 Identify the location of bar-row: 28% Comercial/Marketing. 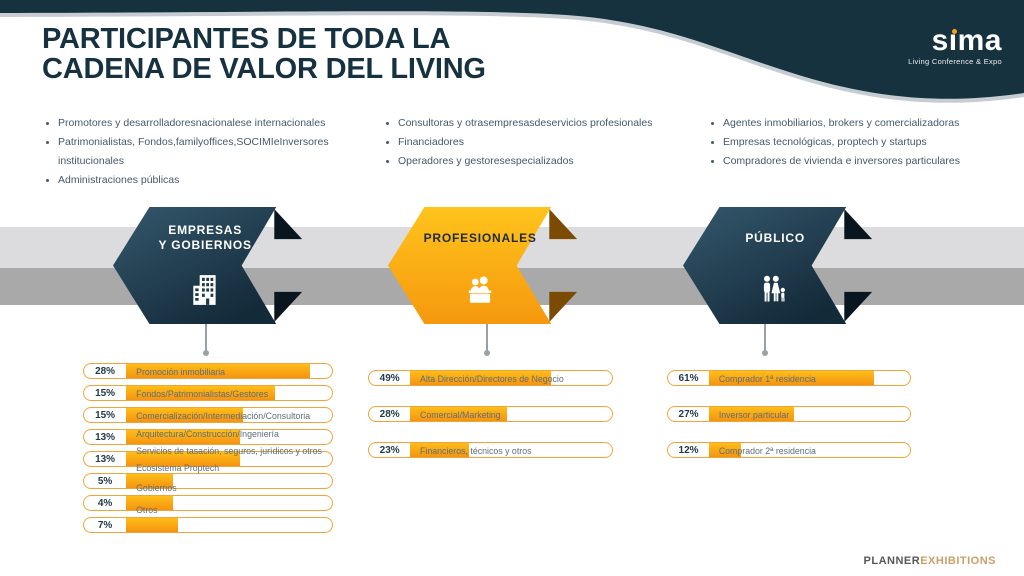
(490, 414).